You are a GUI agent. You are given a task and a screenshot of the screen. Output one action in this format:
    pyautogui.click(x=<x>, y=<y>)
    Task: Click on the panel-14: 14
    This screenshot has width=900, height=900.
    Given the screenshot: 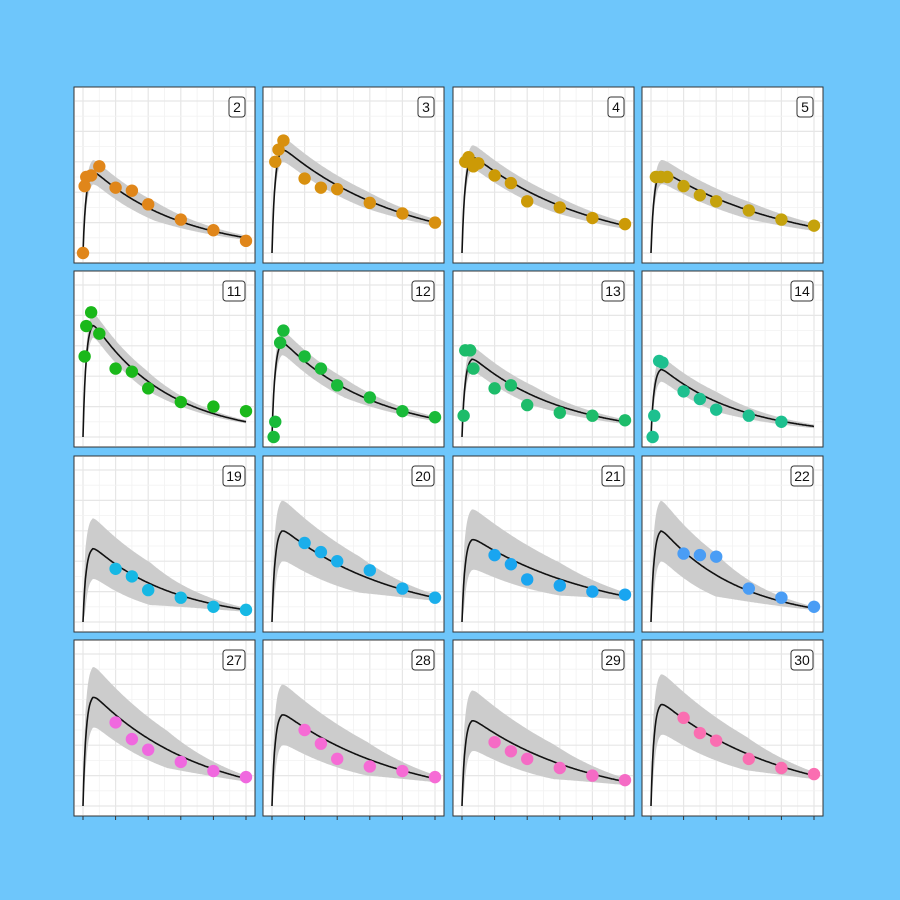 What is the action you would take?
    pyautogui.click(x=732, y=359)
    